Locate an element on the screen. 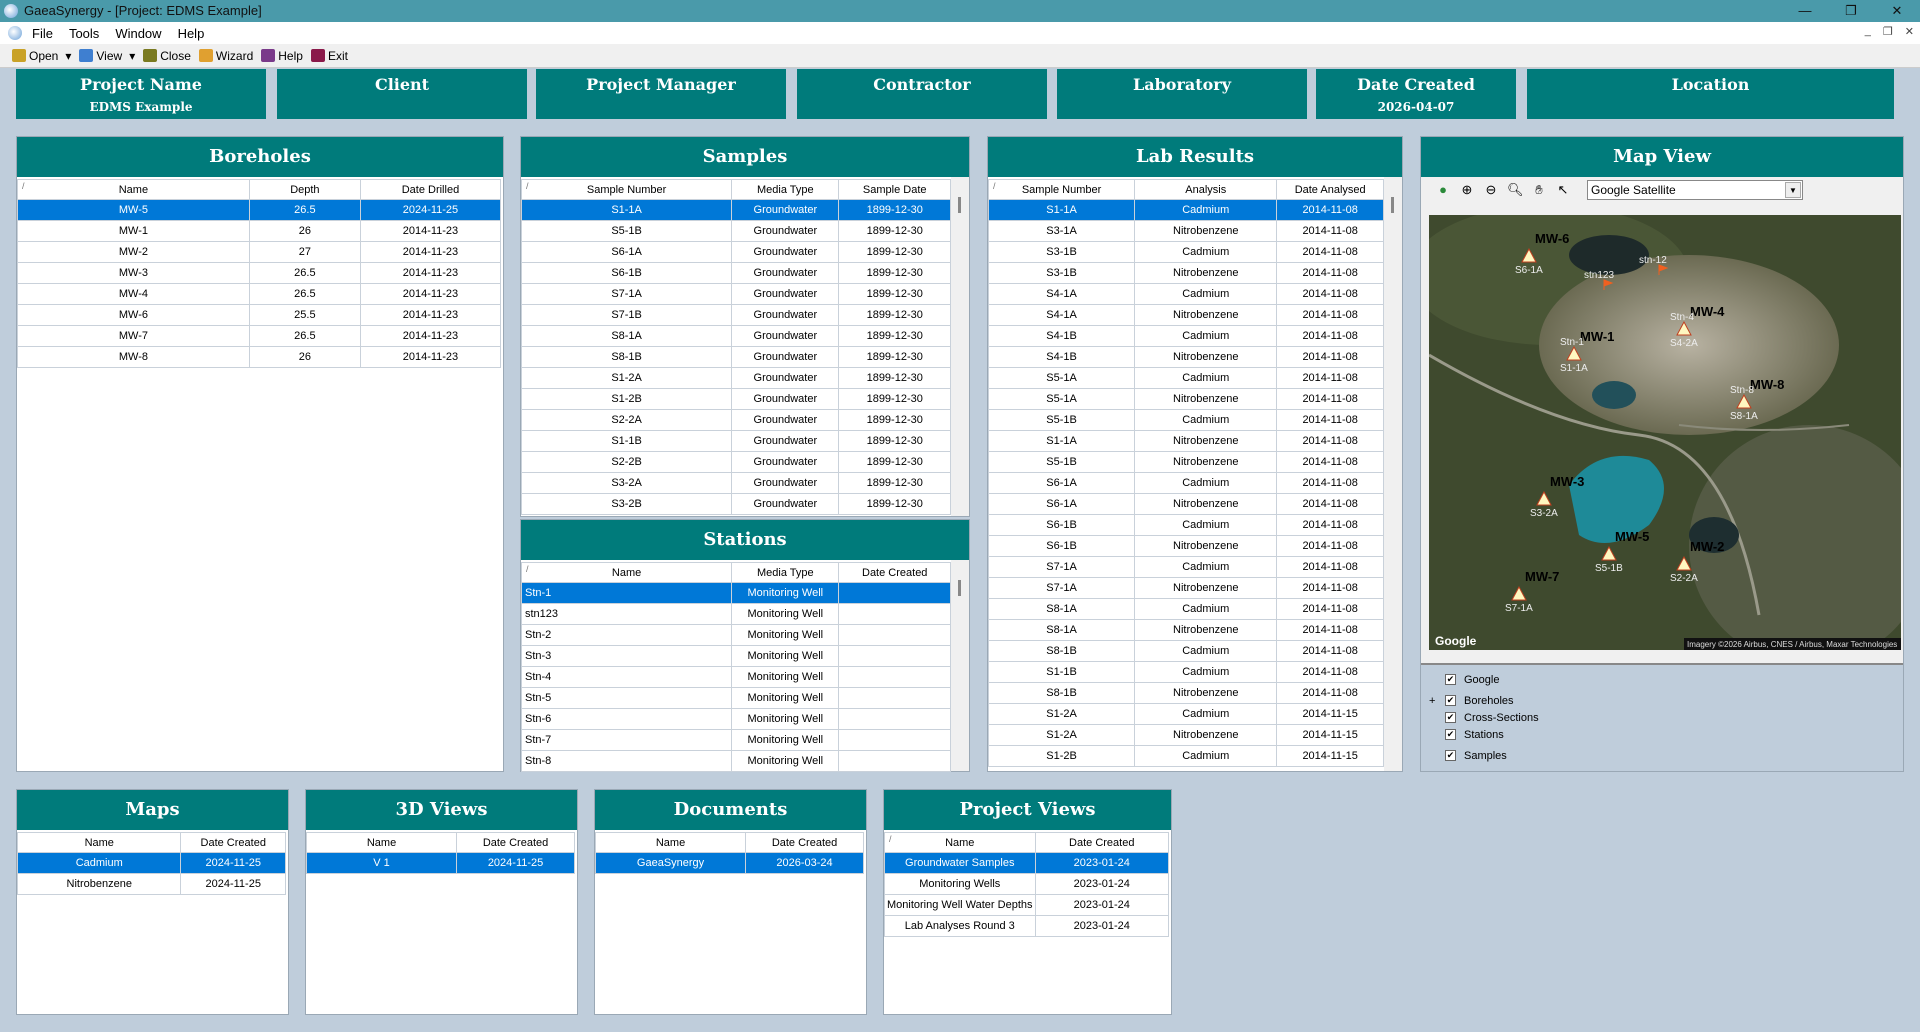  mdi-minimize-icon: _ is located at coordinates (1867, 31).